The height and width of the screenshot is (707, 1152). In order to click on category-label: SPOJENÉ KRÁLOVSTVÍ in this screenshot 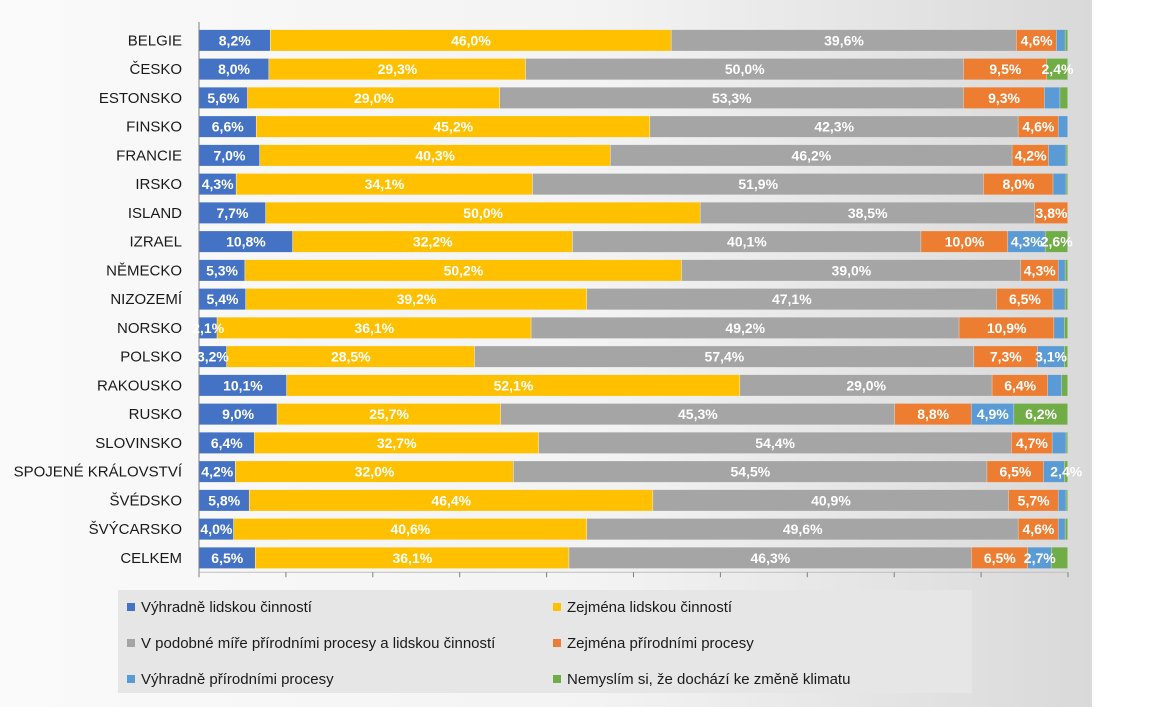, I will do `click(98, 472)`.